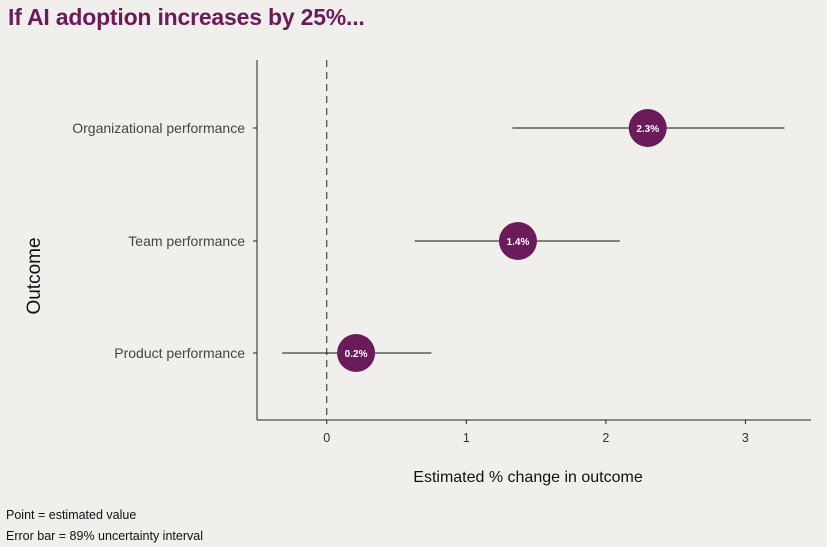  I want to click on point-data-label: 0.2%, so click(356, 354).